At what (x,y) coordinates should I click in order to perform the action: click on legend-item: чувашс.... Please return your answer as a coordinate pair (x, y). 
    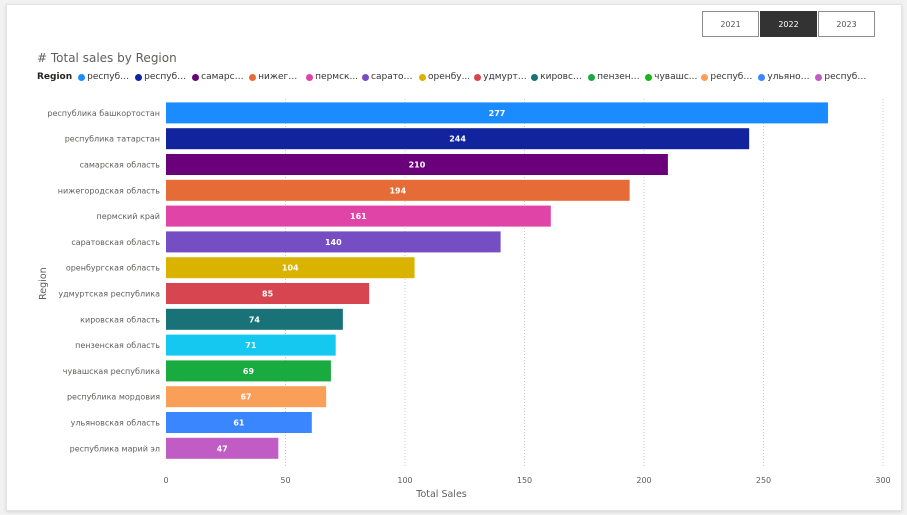
    Looking at the image, I should click on (671, 77).